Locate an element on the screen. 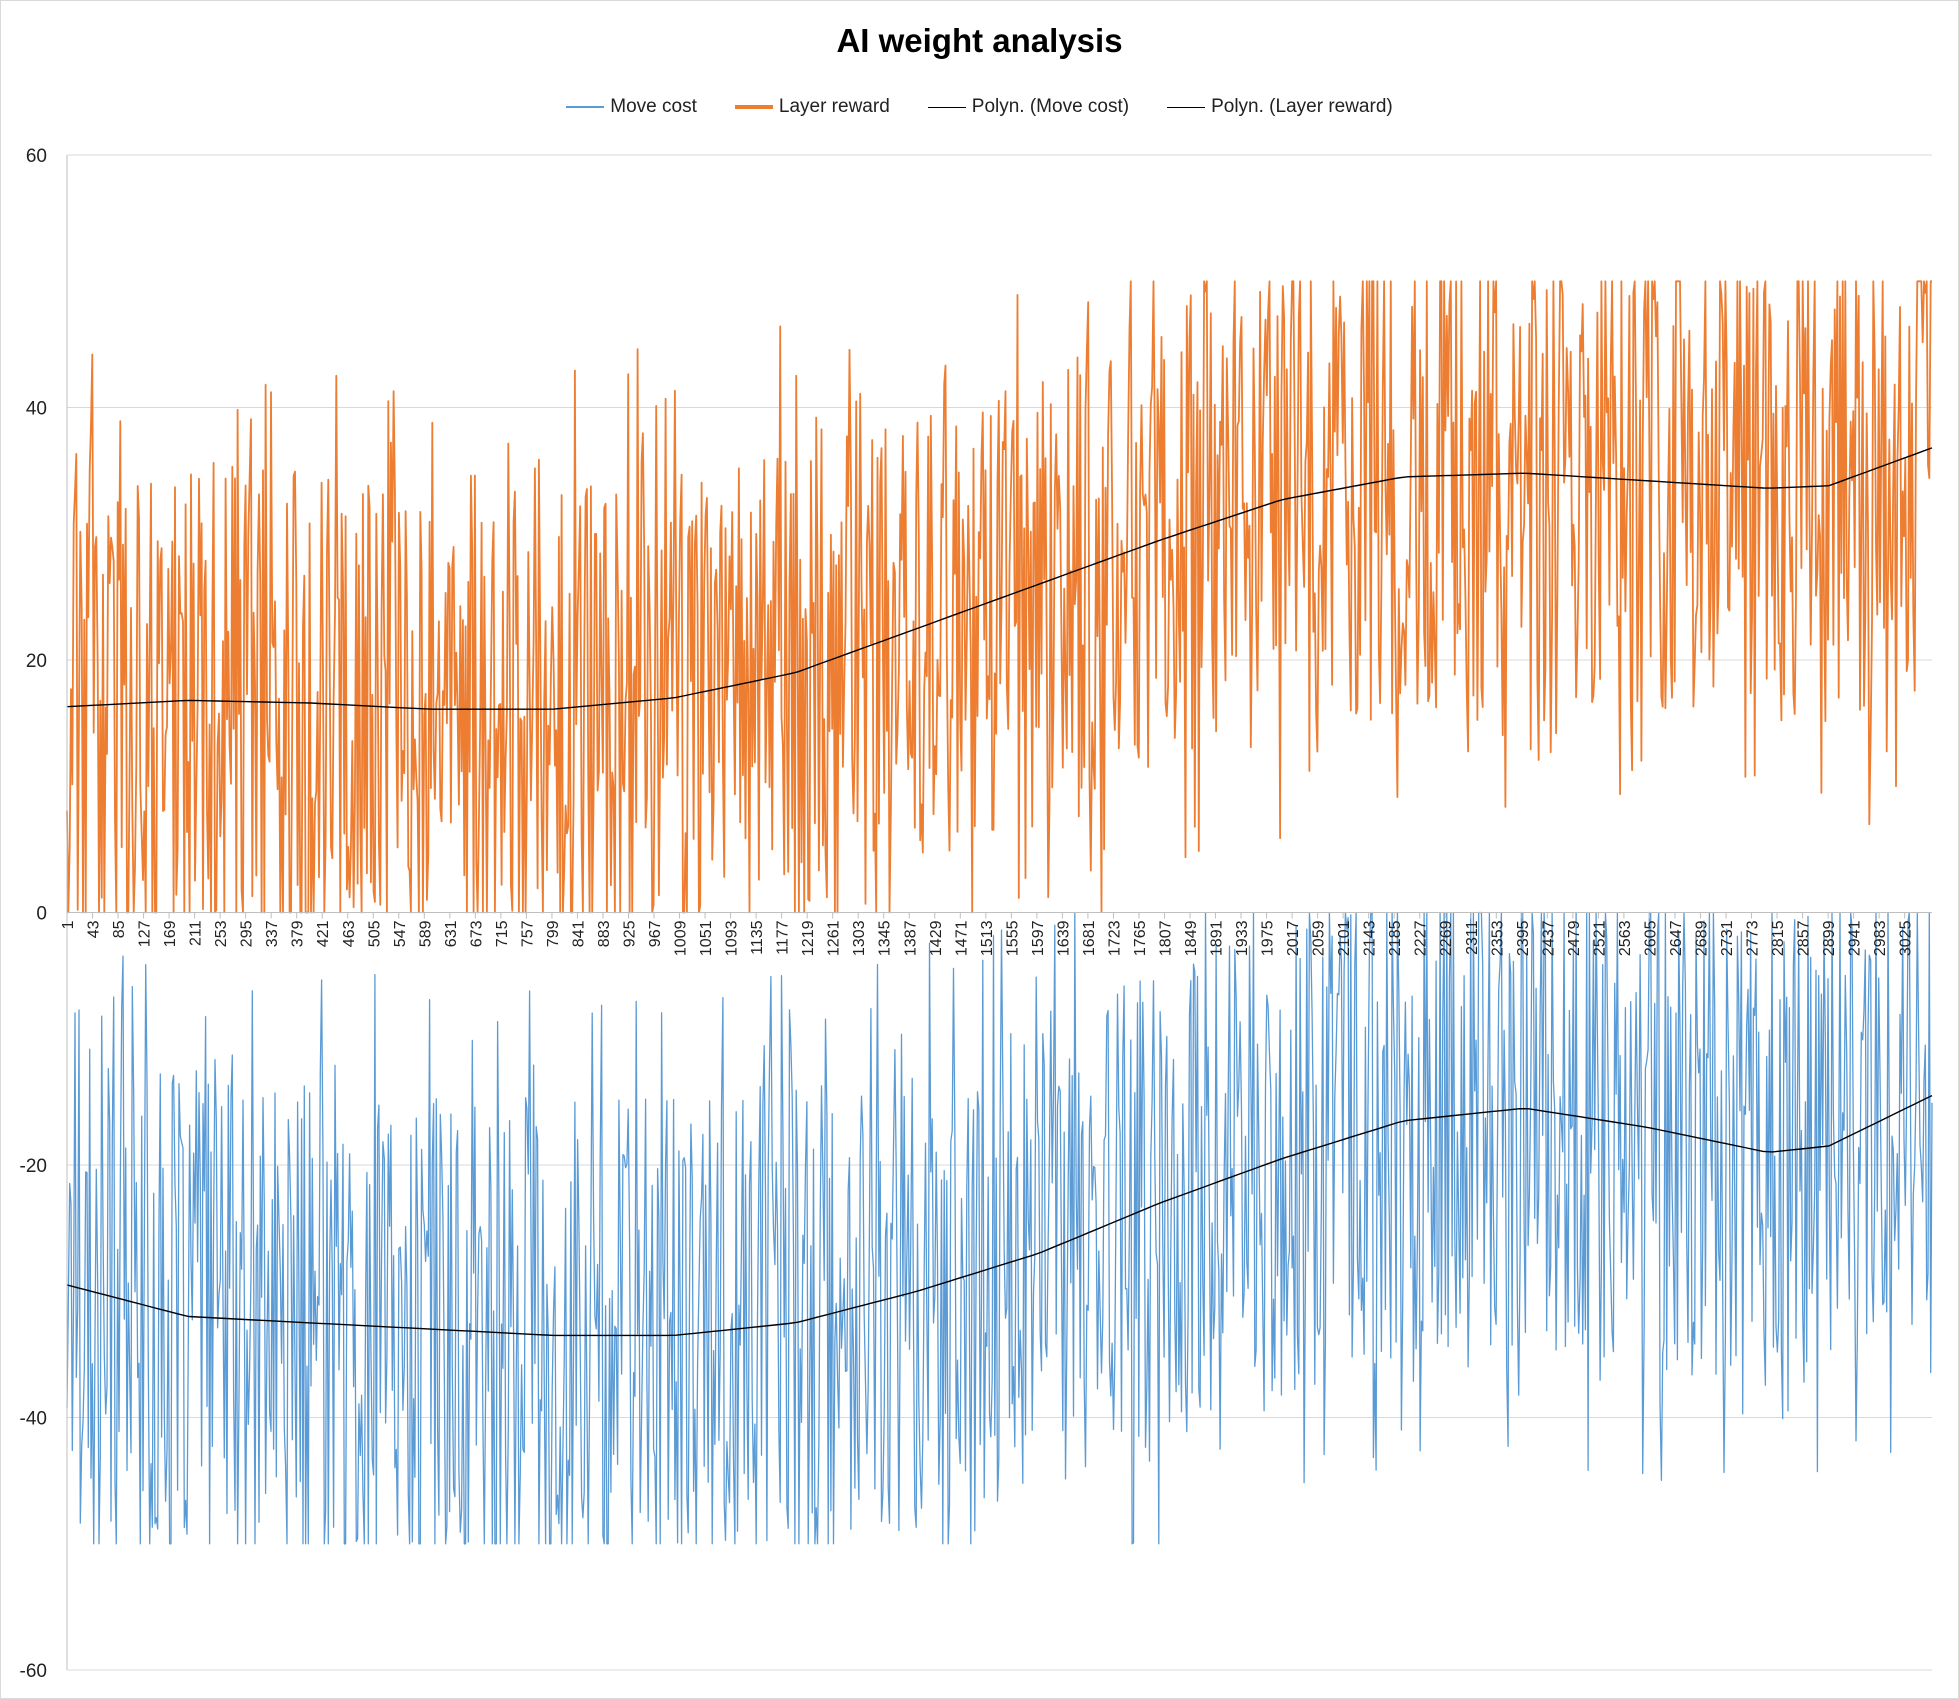  legend-item-layer-reward: Layer reward is located at coordinates (812, 107).